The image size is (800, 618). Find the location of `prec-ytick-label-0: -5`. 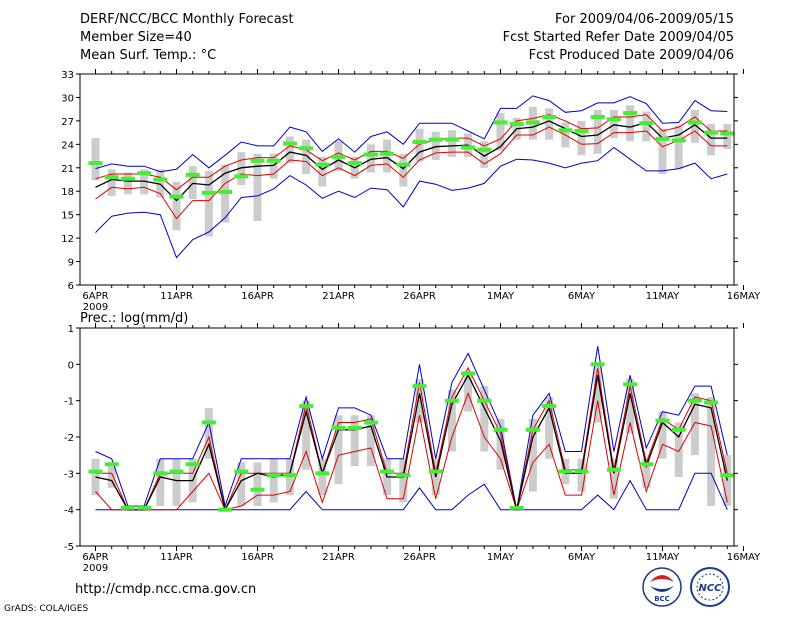

prec-ytick-label-0: -5 is located at coordinates (69, 547).